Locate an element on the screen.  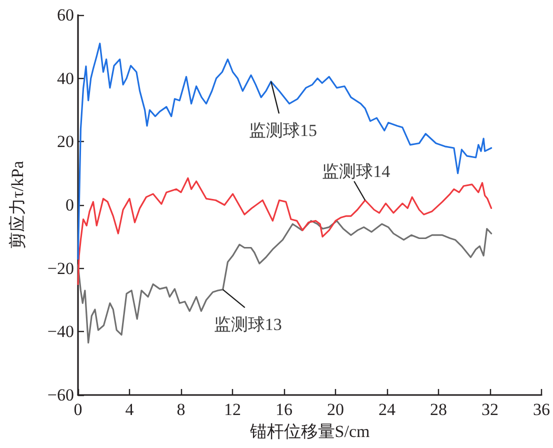
y-tick-label: 40 is located at coordinates (65, 78).